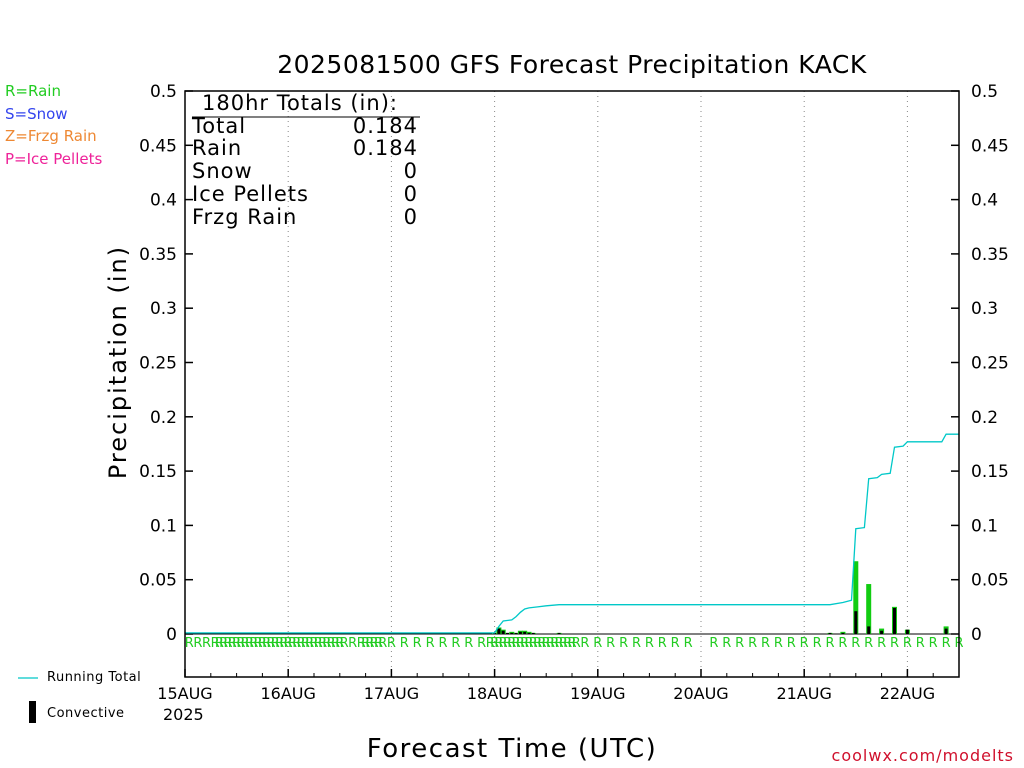  Describe the element at coordinates (184, 693) in the screenshot. I see `x-tick-label: 15AUG` at that location.